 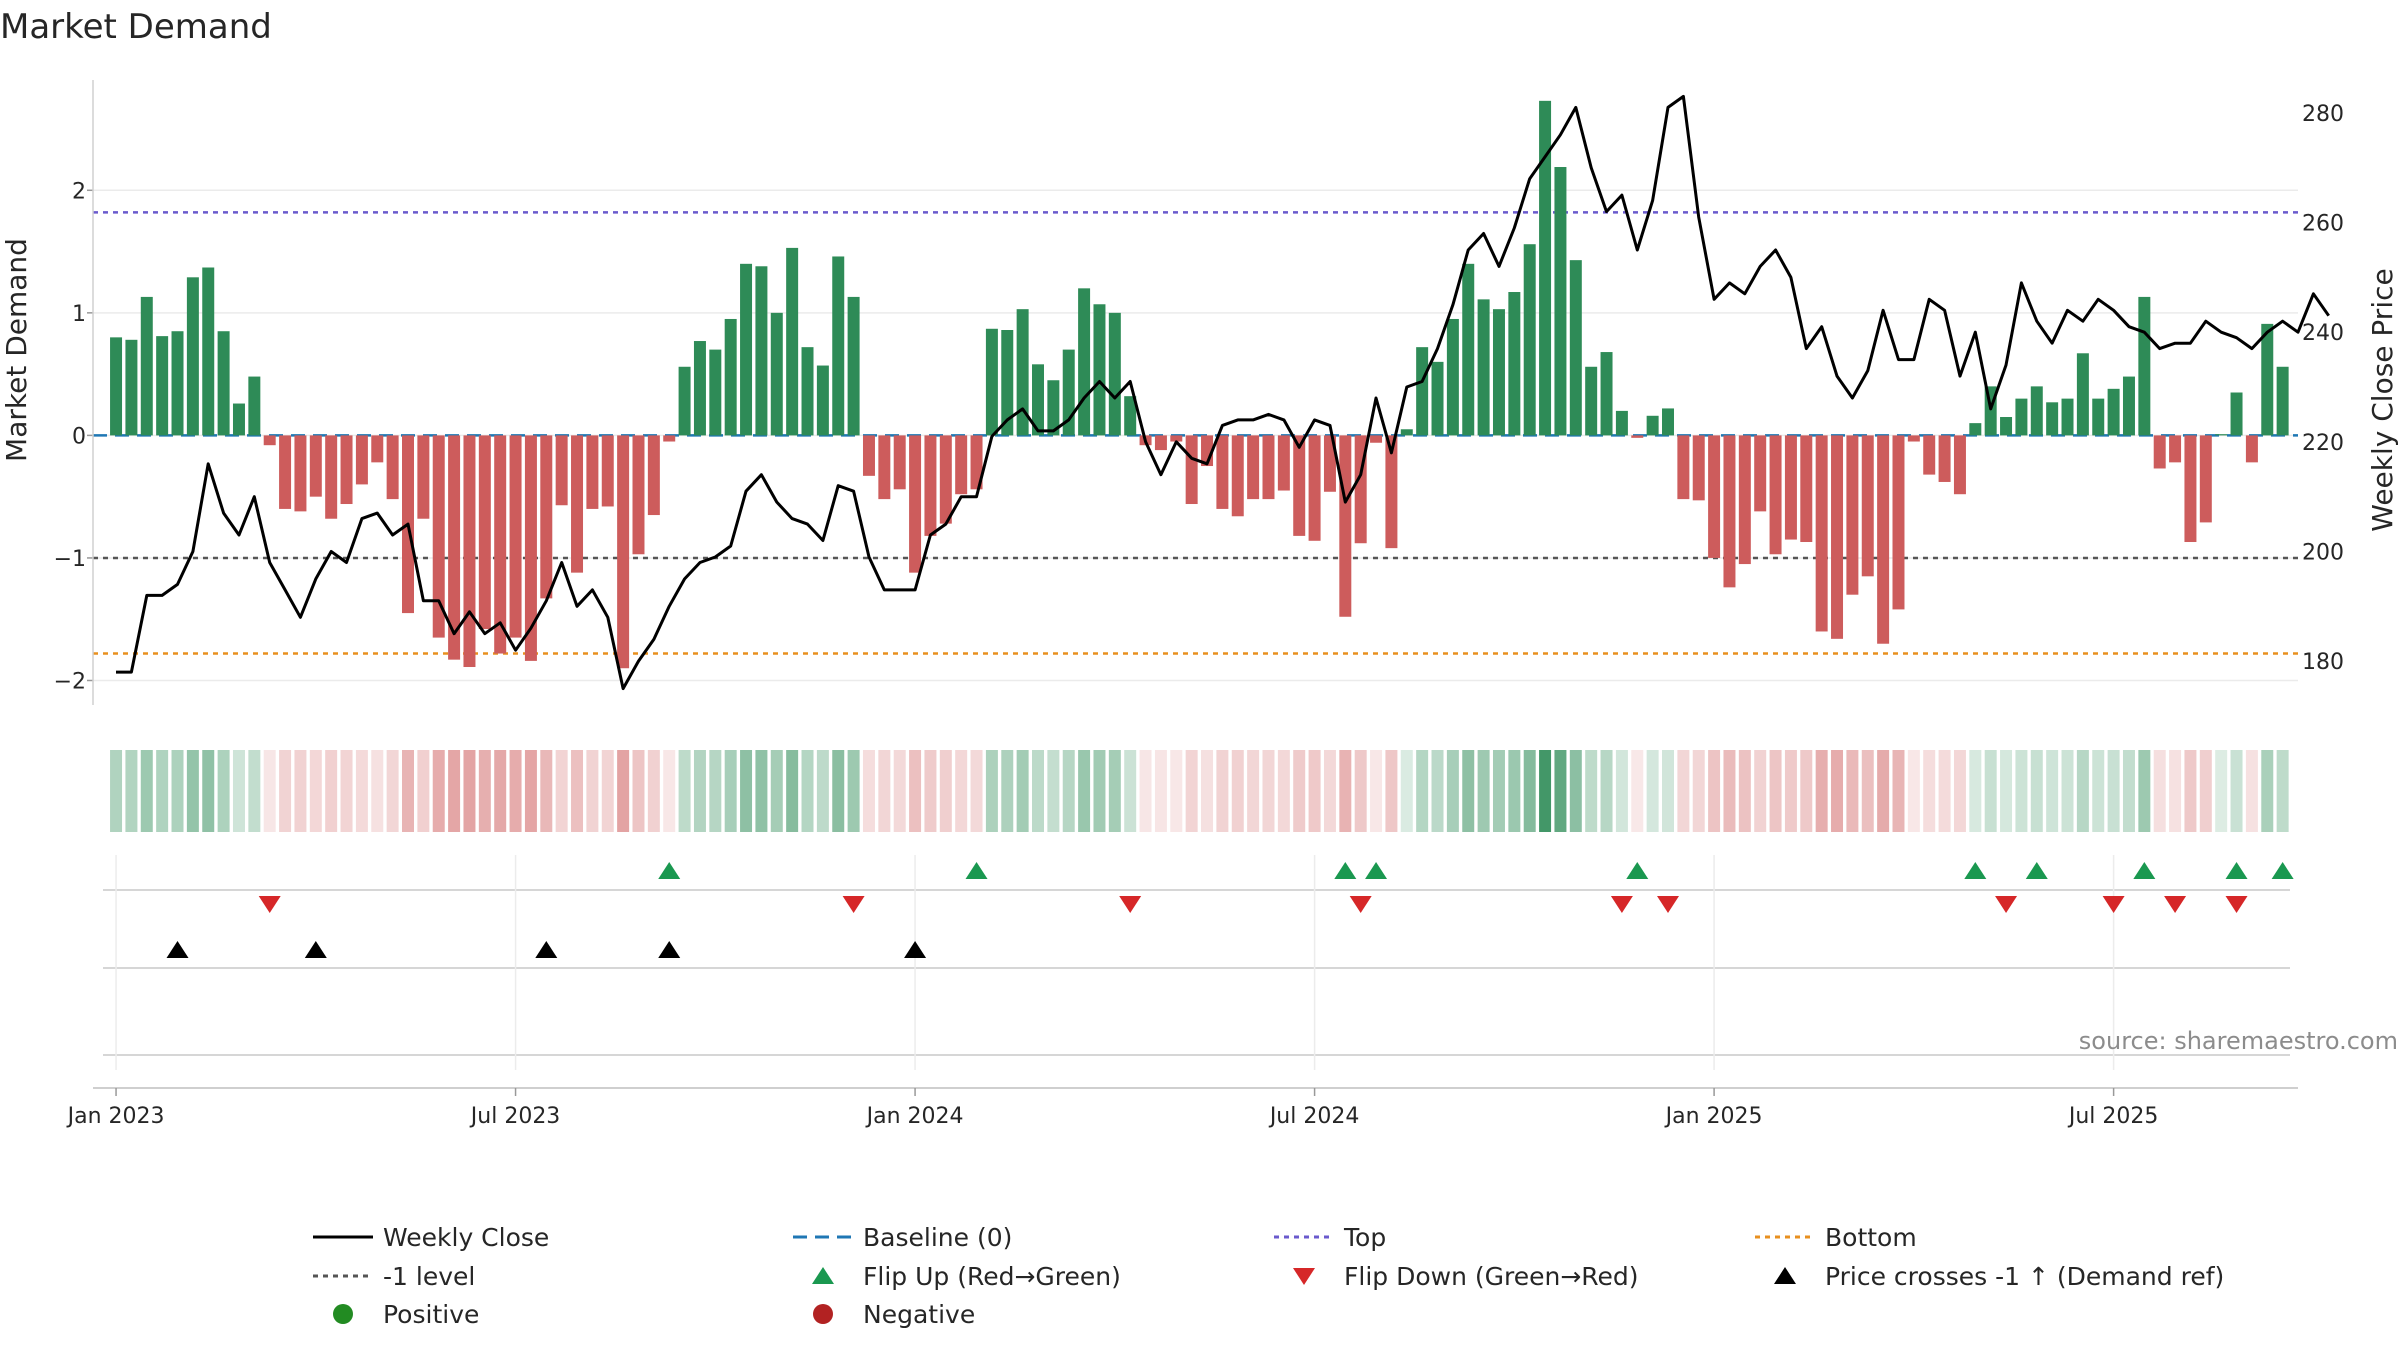 What do you see at coordinates (2323, 662) in the screenshot?
I see `right-tick-label: 180` at bounding box center [2323, 662].